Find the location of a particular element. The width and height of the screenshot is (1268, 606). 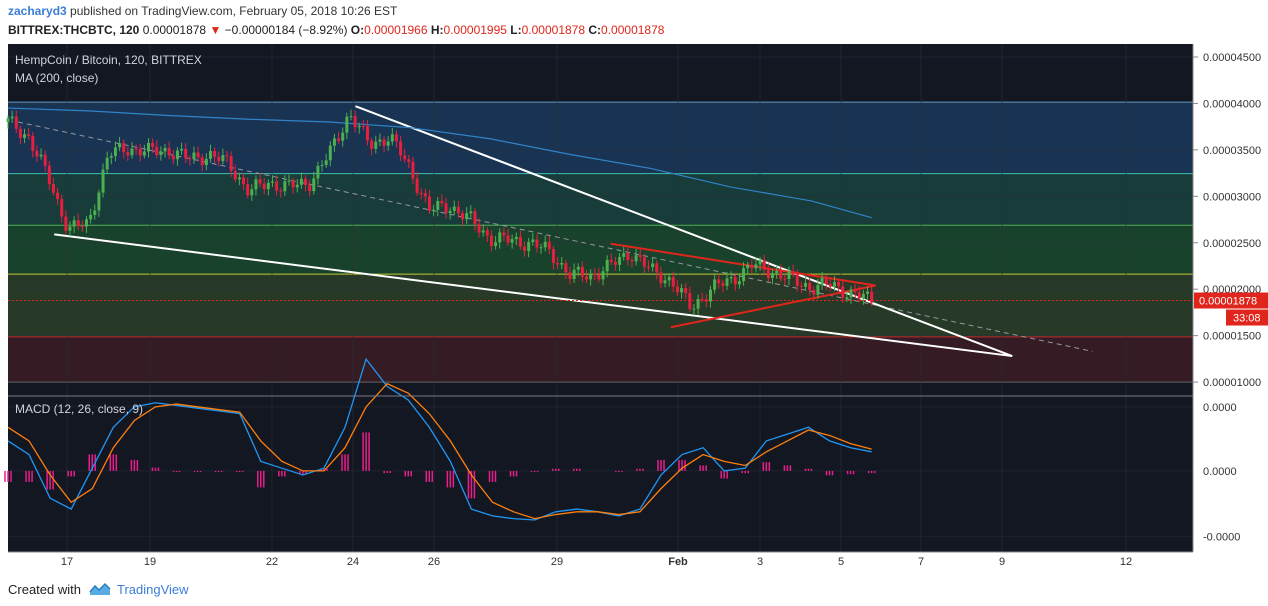

price-change: −0.00000184 (−8.92%) is located at coordinates (286, 30).